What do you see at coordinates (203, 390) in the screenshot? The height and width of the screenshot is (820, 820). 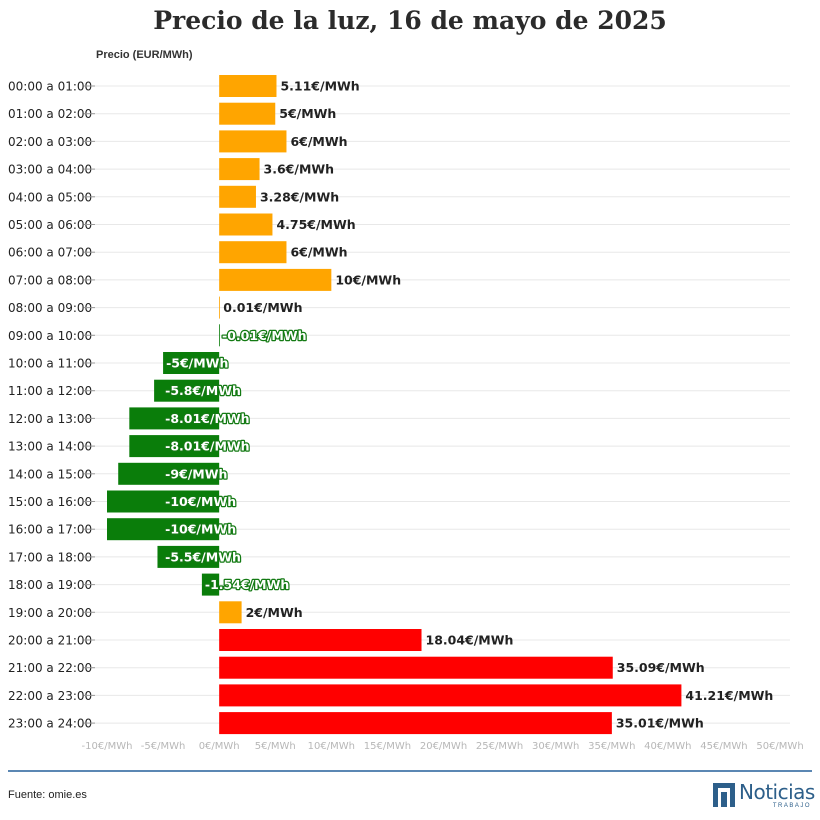 I see `value-label: -5.8€/MWh` at bounding box center [203, 390].